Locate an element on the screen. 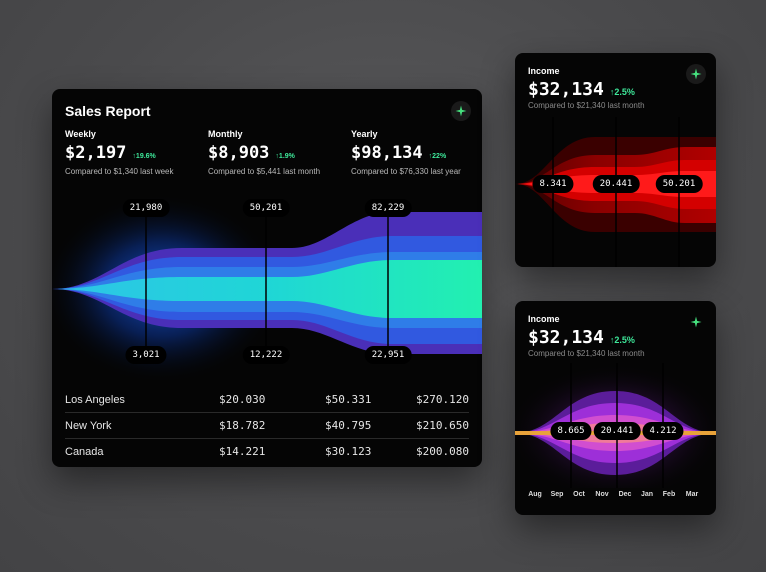 This screenshot has width=766, height=572. table-cell-weekly: $18.782 is located at coordinates (242, 425).